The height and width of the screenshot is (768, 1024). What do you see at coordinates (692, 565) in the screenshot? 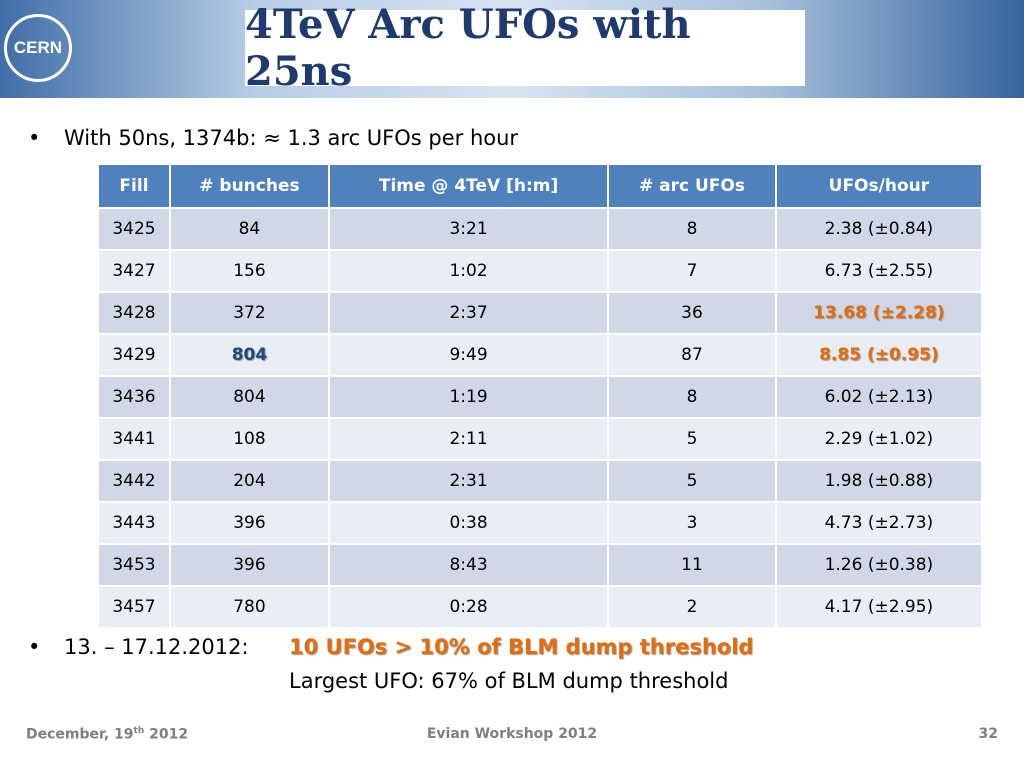
I see `table-cell: 11` at bounding box center [692, 565].